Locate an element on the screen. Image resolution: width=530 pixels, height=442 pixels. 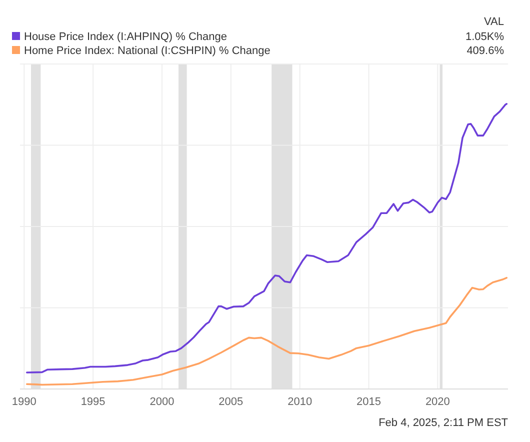
x-tick-label: 2020 is located at coordinates (437, 402).